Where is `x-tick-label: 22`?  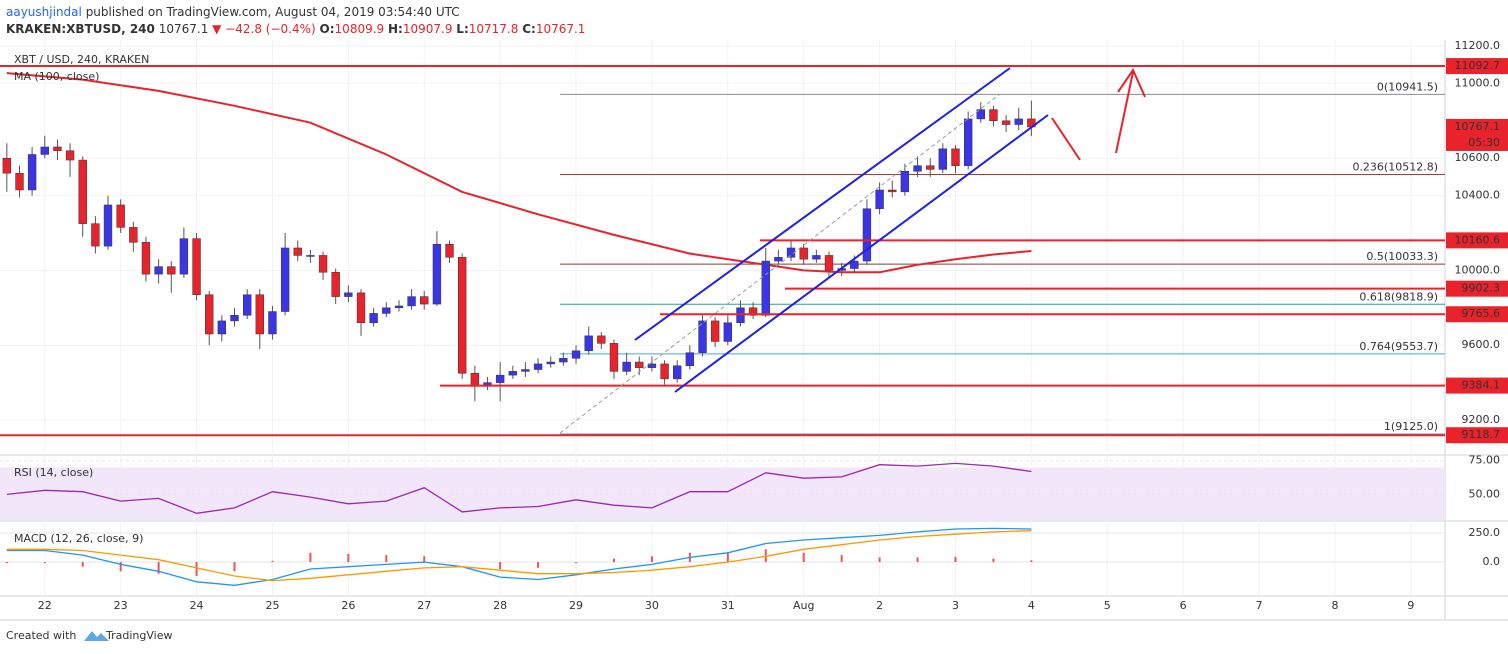 x-tick-label: 22 is located at coordinates (45, 605).